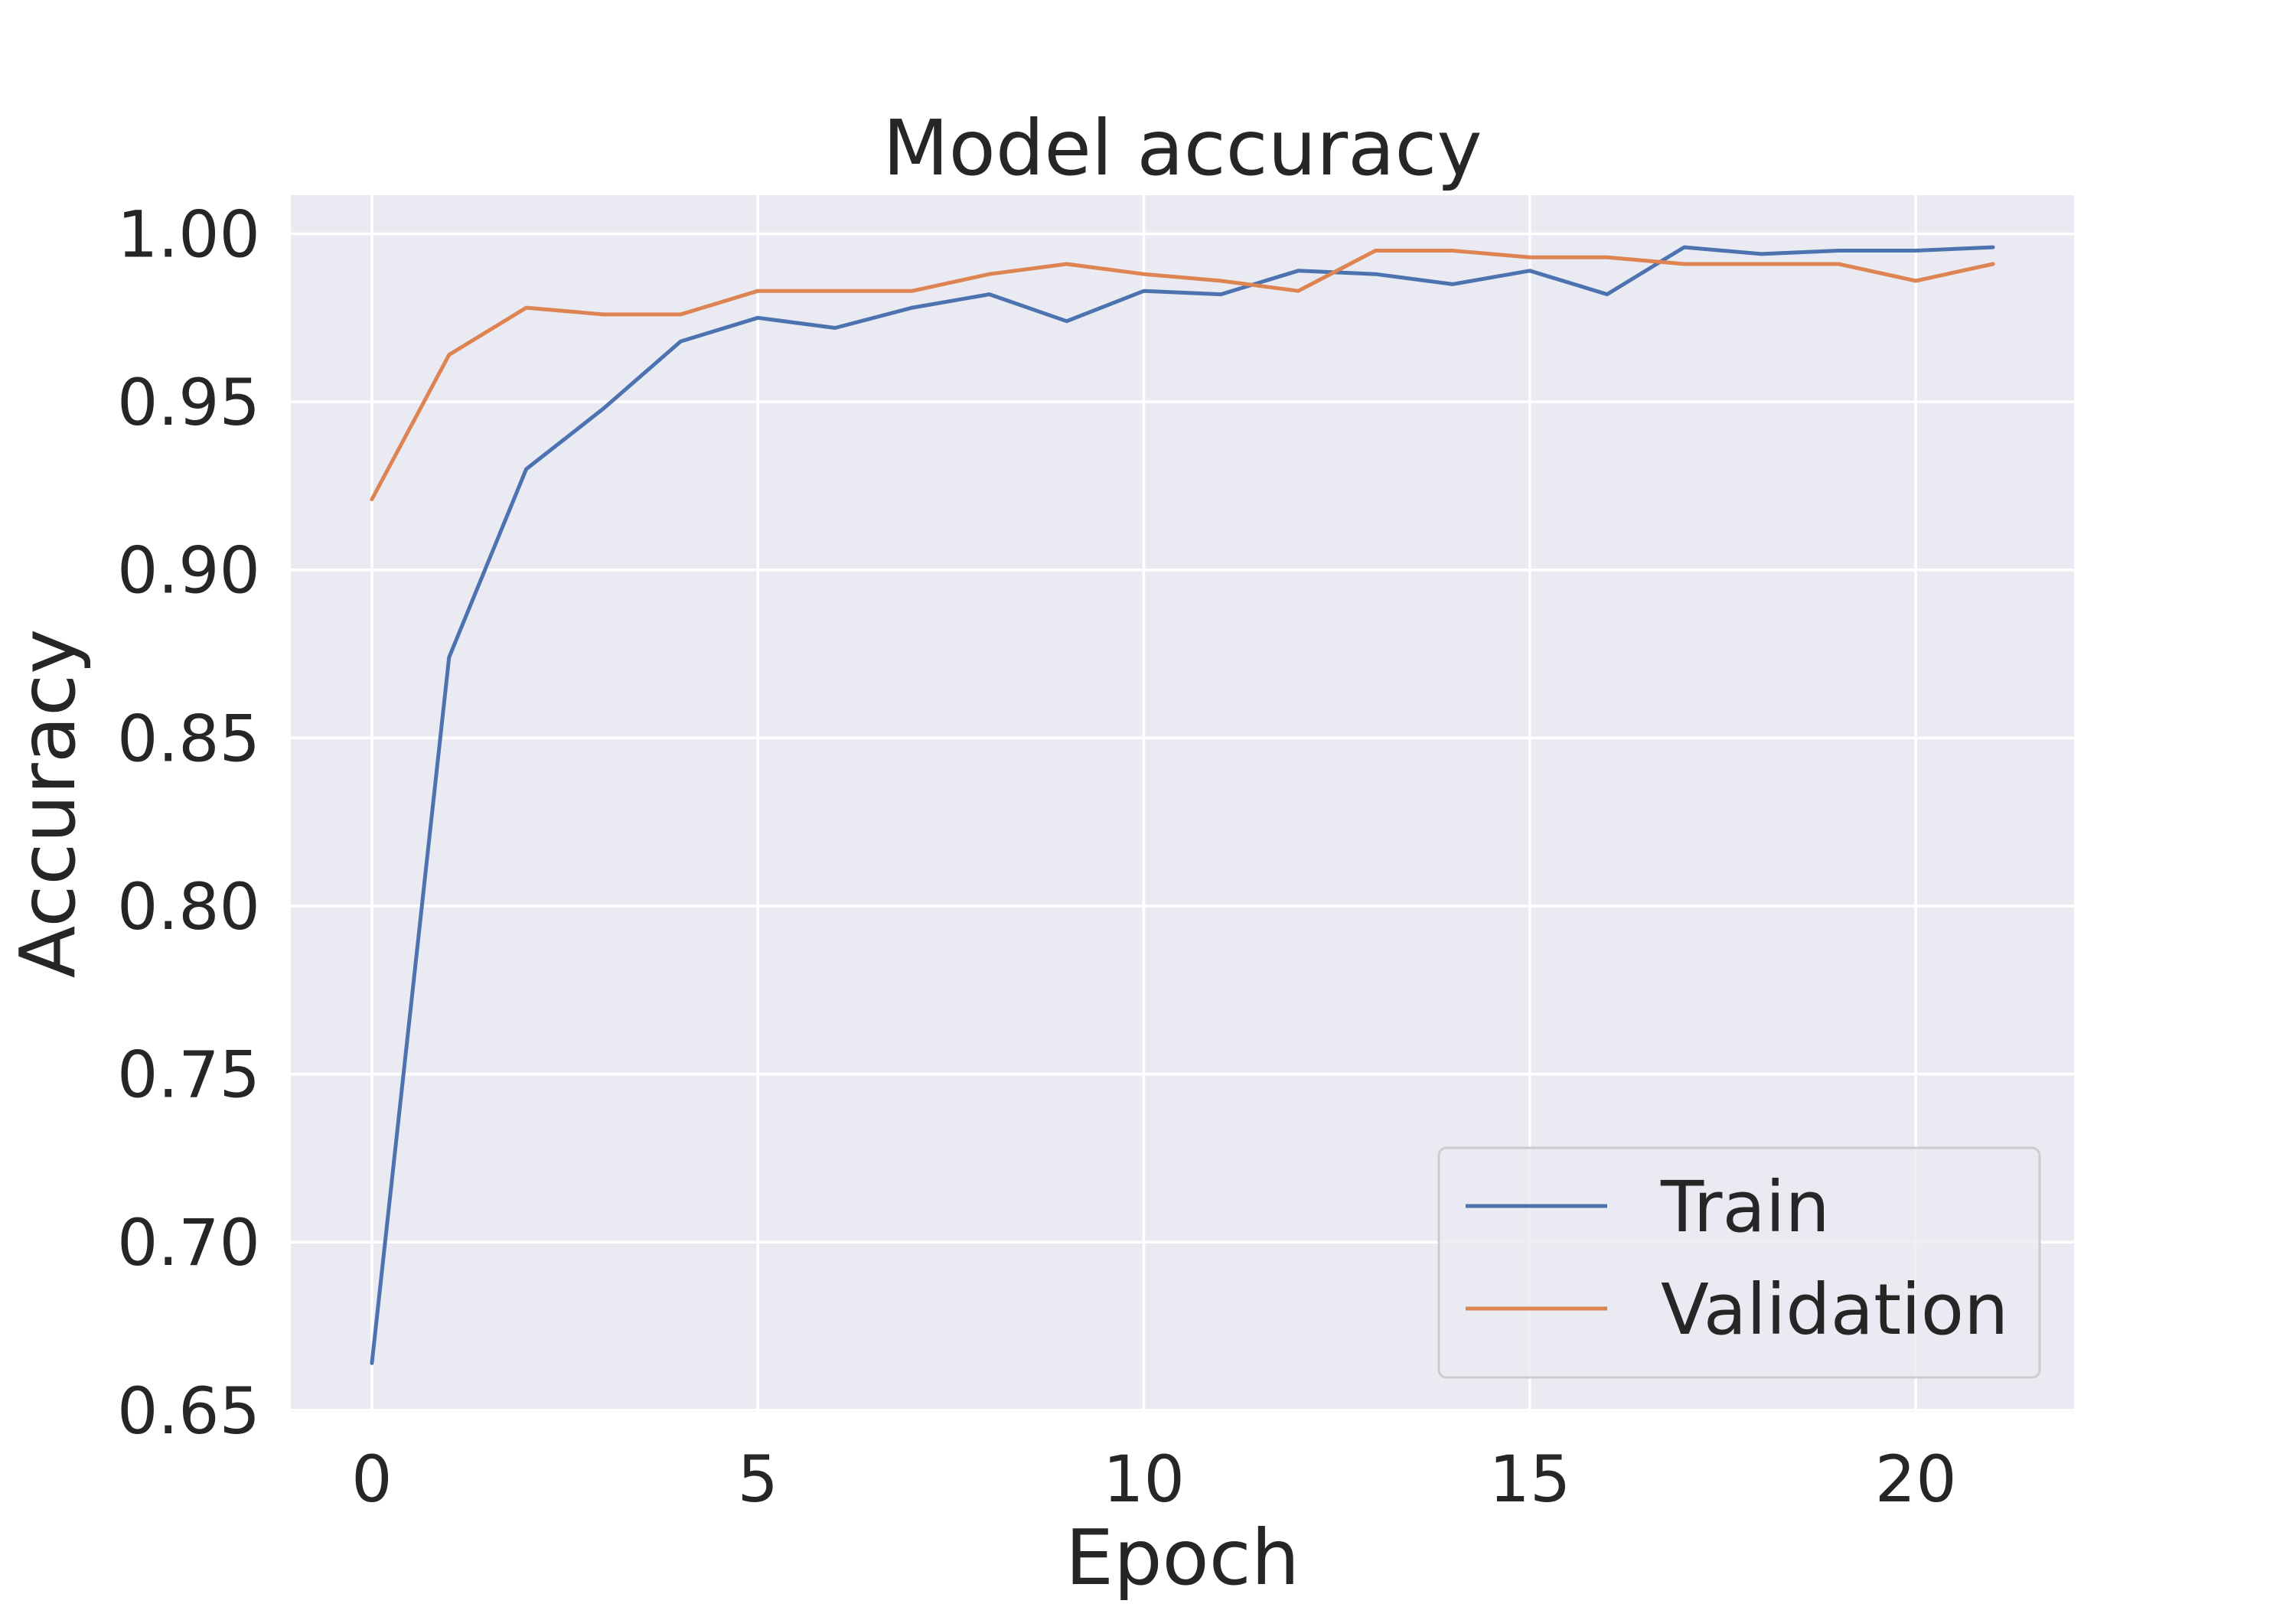  Describe the element at coordinates (371, 1479) in the screenshot. I see `x-tick-label: 0` at that location.